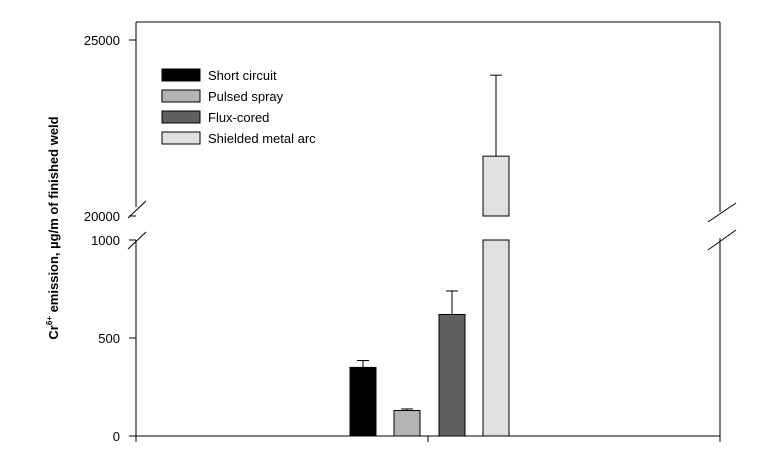  What do you see at coordinates (49, 320) in the screenshot?
I see `y-axis-title-superscript: 6+` at bounding box center [49, 320].